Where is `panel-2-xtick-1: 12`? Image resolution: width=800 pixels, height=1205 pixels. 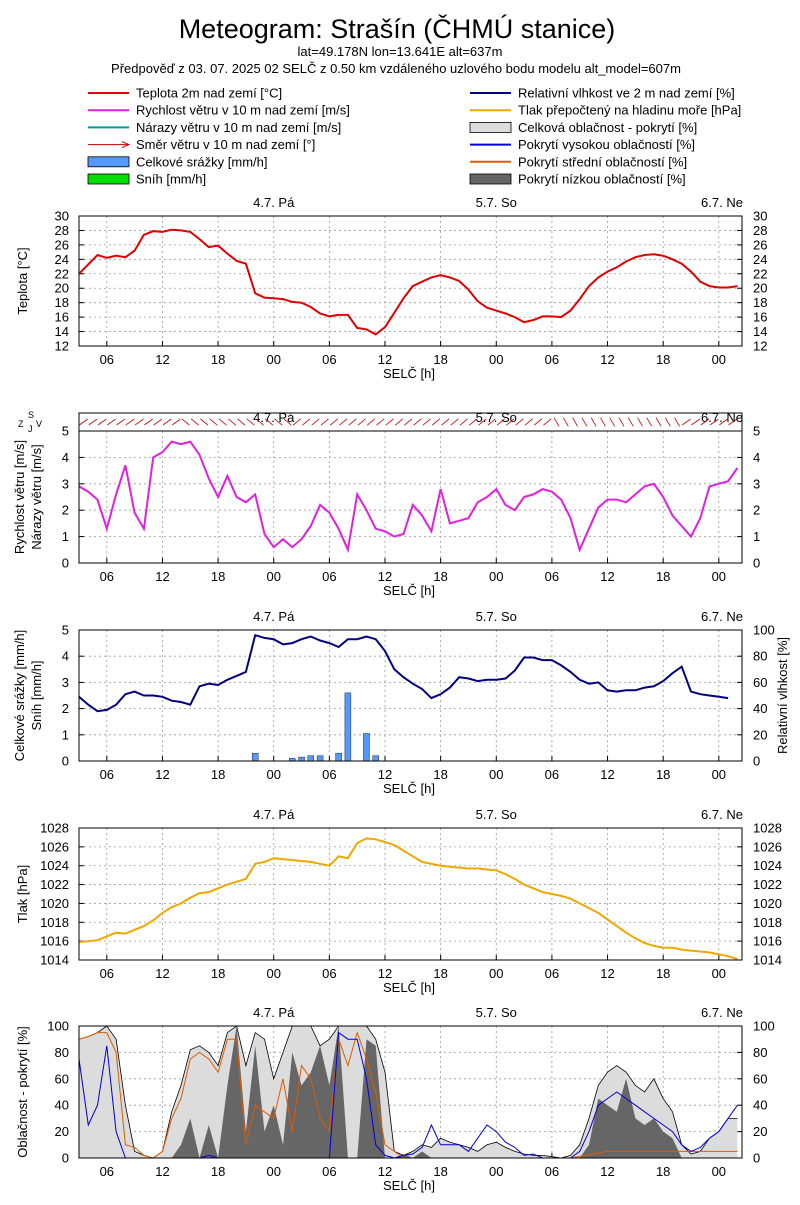 panel-2-xtick-1: 12 is located at coordinates (162, 774).